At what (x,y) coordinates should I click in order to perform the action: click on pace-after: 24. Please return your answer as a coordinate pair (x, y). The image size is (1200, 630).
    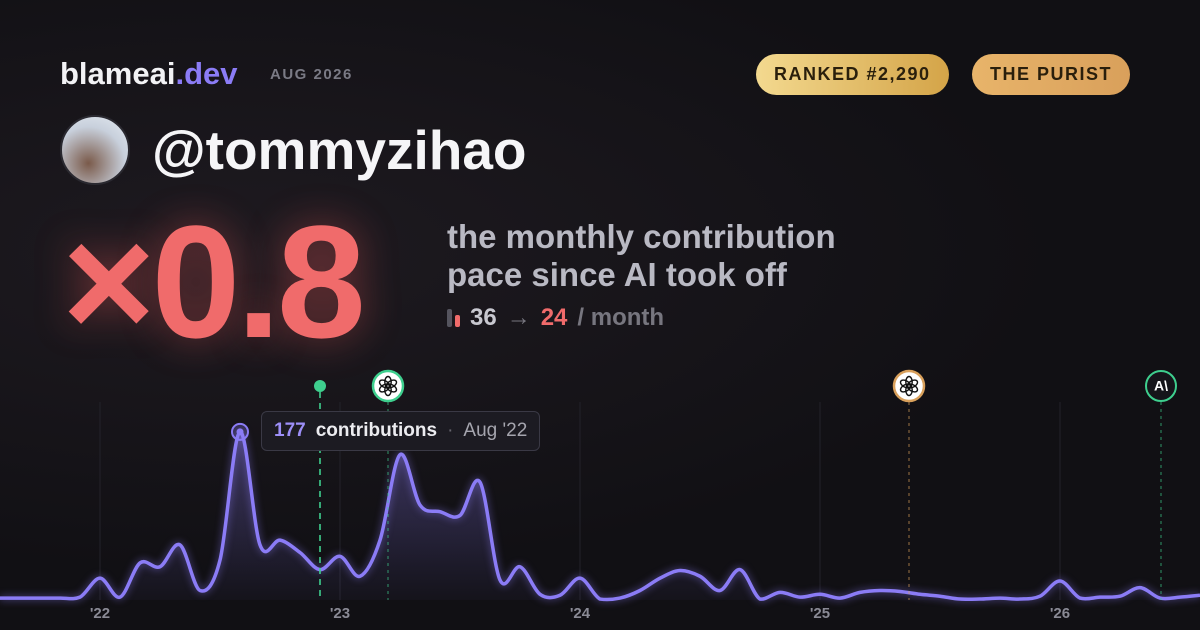
    Looking at the image, I should click on (554, 317).